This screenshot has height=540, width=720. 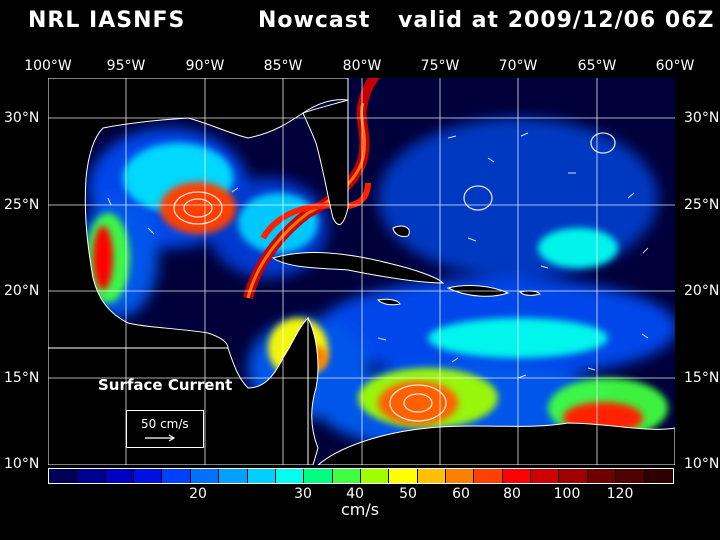 I want to click on lon-label: 70°W, so click(x=518, y=66).